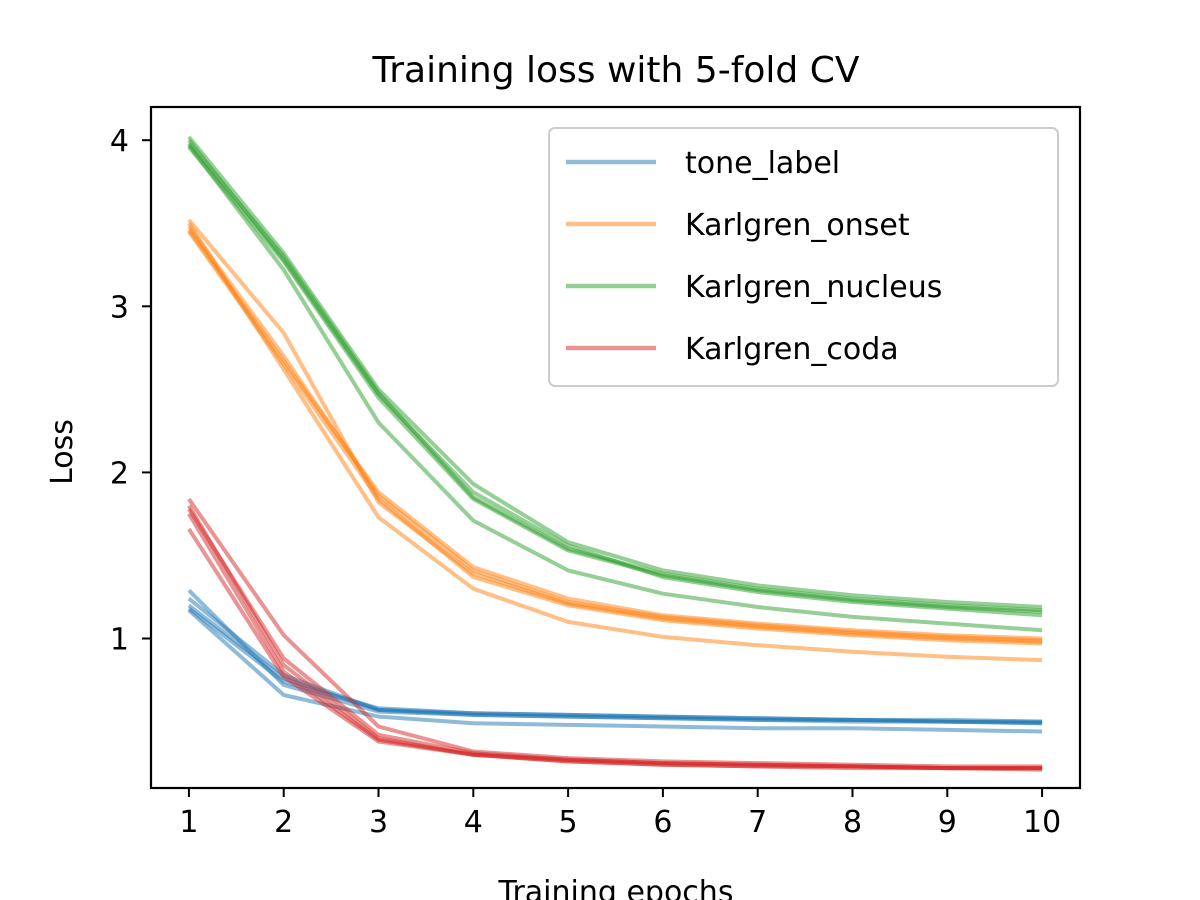 The image size is (1200, 900). What do you see at coordinates (283, 822) in the screenshot?
I see `x-tick-label: 2` at bounding box center [283, 822].